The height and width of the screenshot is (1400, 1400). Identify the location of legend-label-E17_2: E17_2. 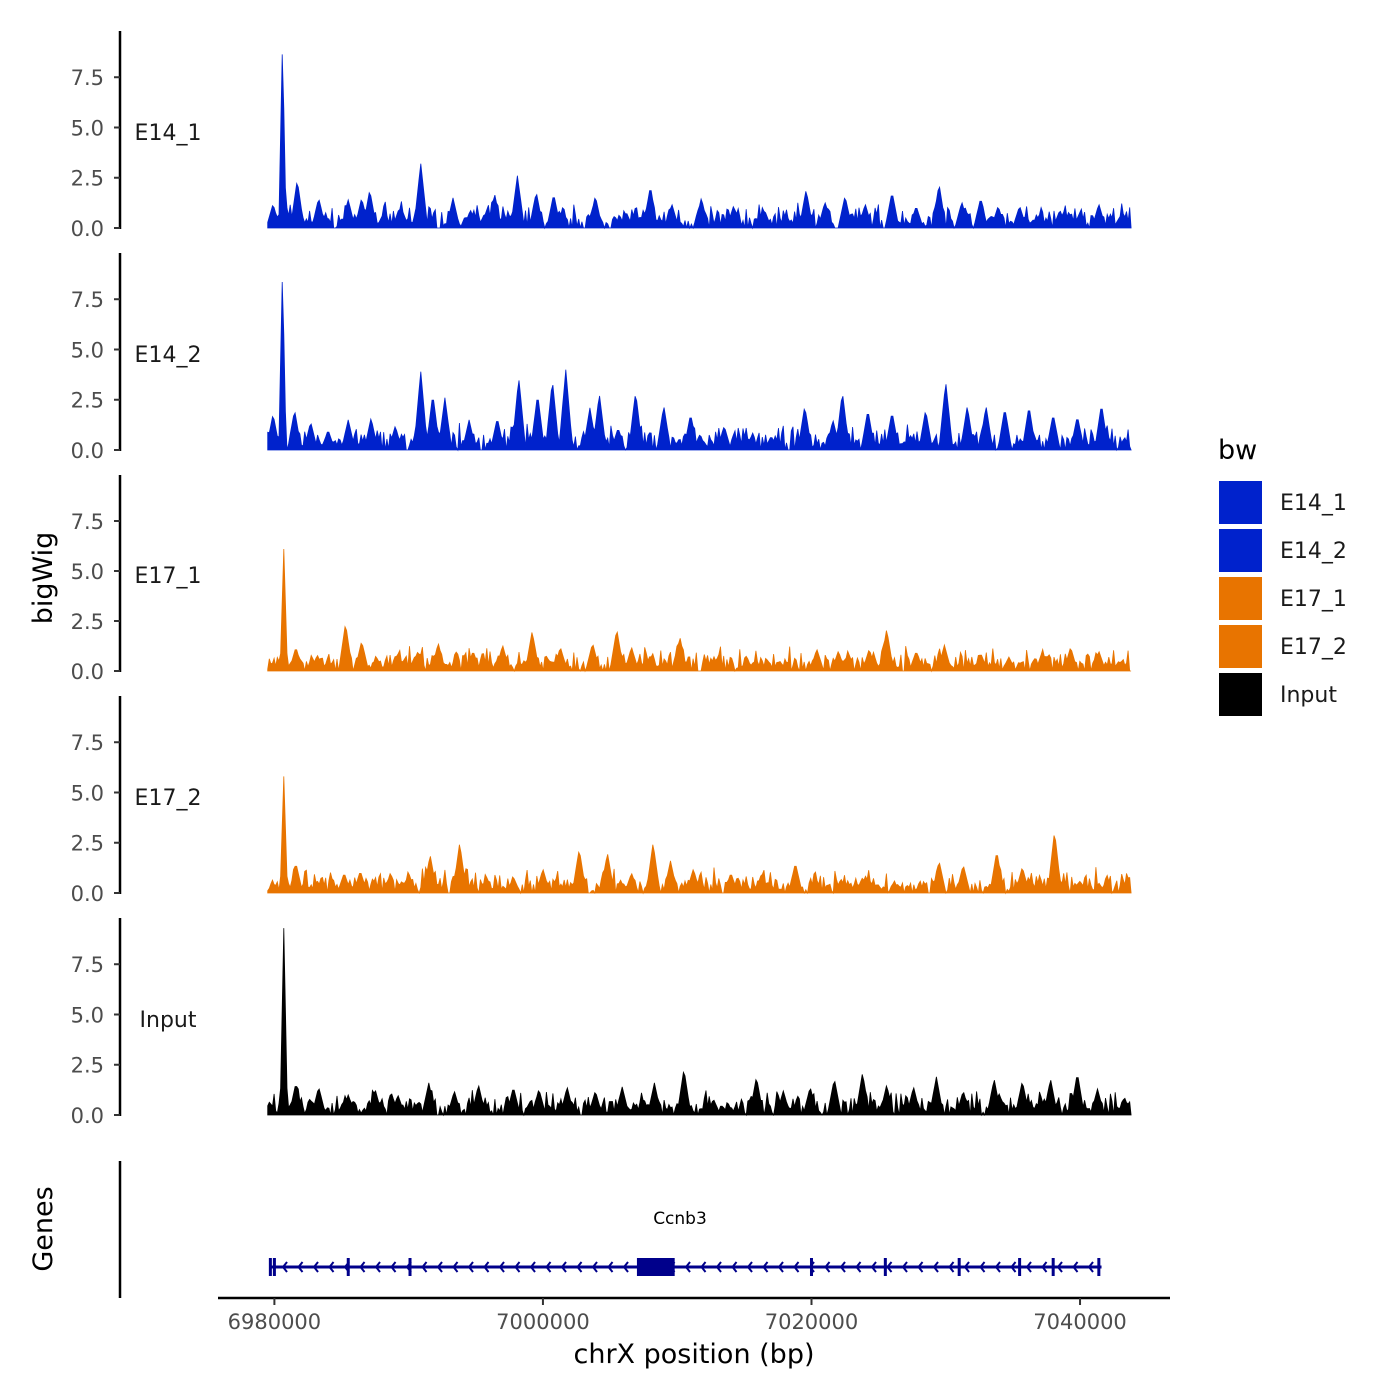
(1313, 647).